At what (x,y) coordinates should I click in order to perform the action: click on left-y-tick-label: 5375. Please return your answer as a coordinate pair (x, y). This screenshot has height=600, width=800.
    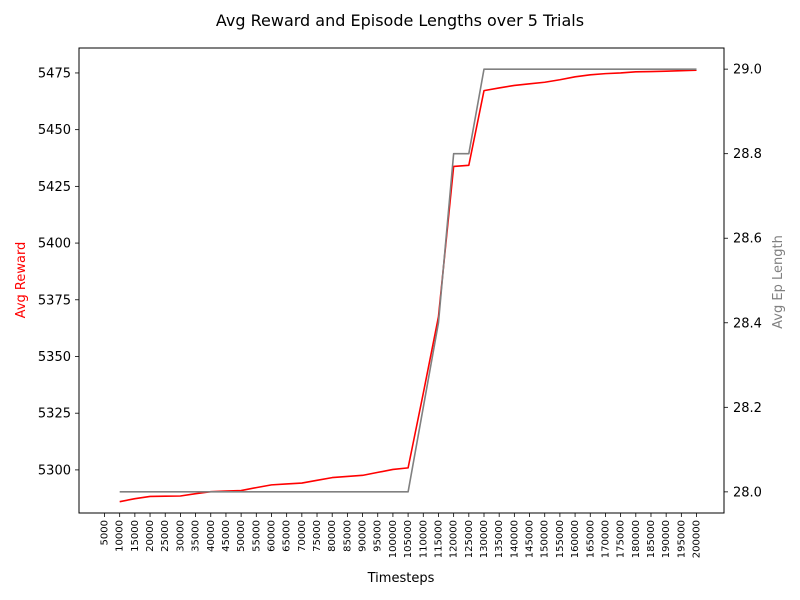
    Looking at the image, I should click on (54, 300).